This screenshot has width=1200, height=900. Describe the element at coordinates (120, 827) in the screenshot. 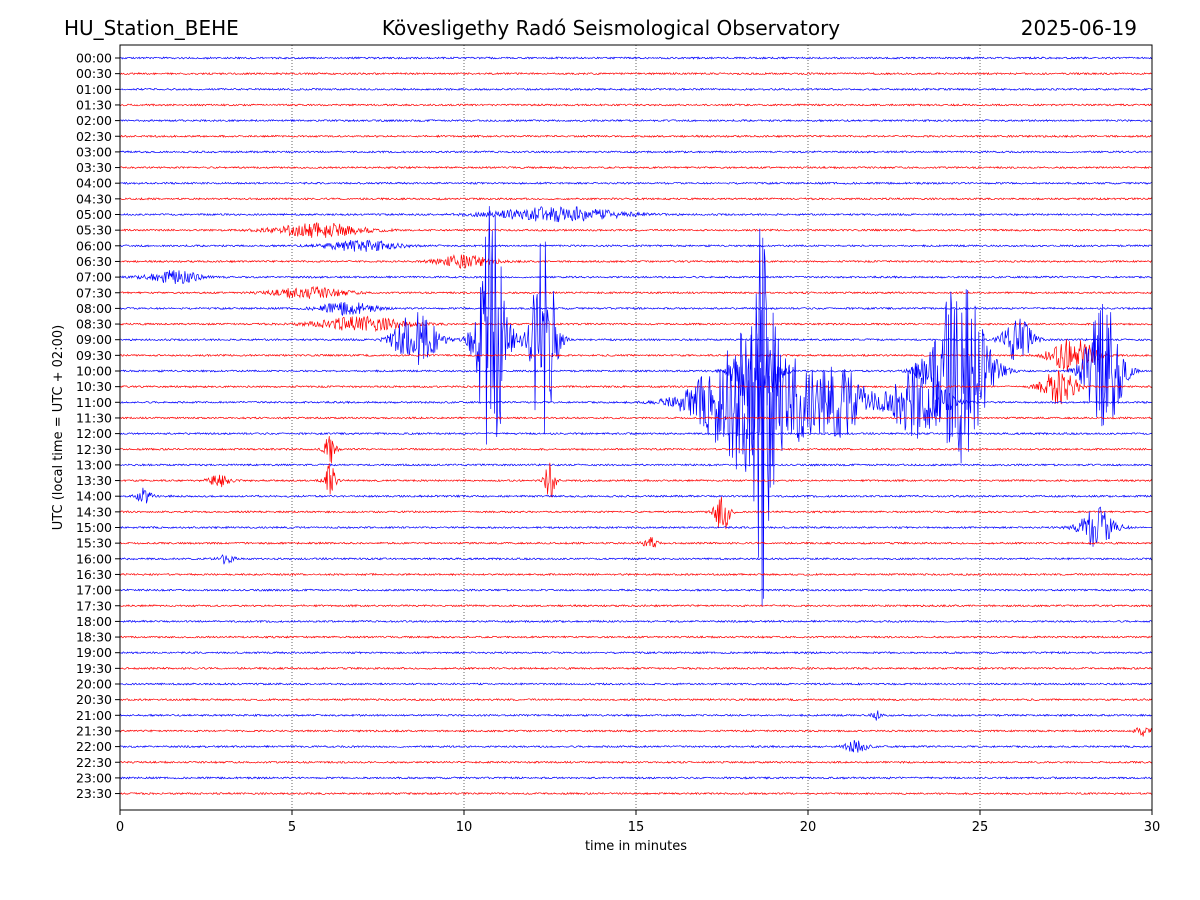

I see `x-tick-label: 0` at that location.